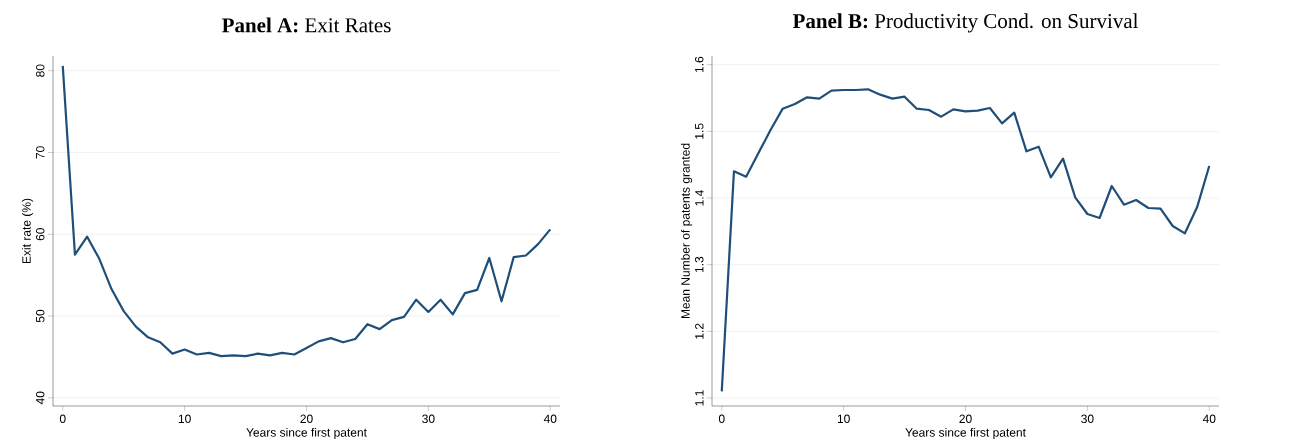 This screenshot has width=1297, height=448. What do you see at coordinates (40, 398) in the screenshot?
I see `y-tick-label: 40` at bounding box center [40, 398].